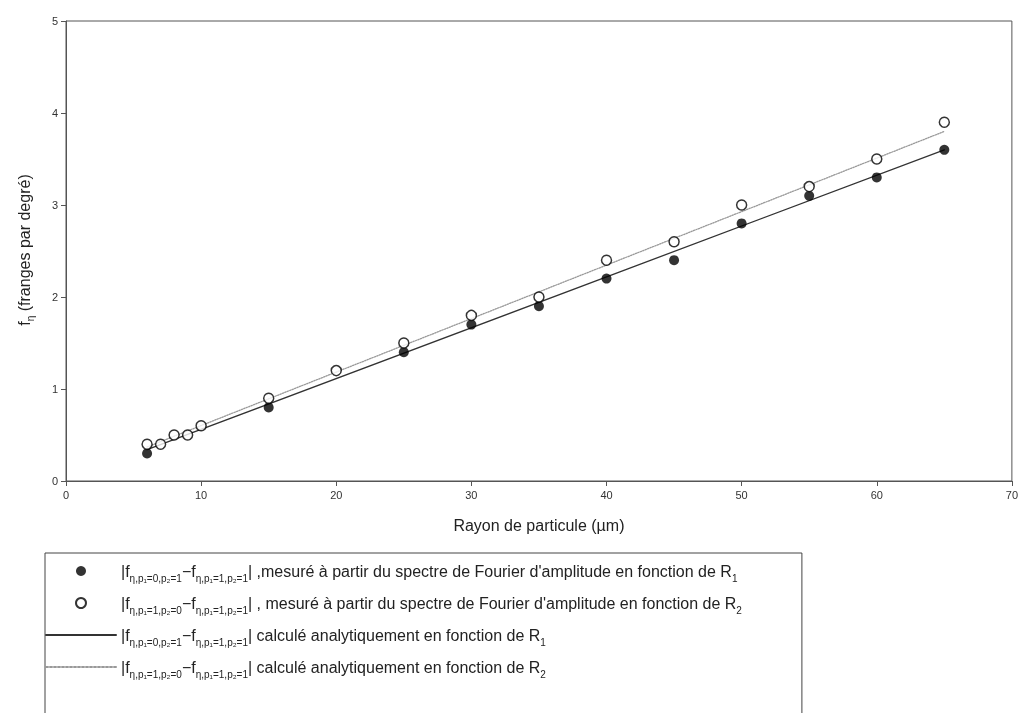 The image size is (1021, 713). What do you see at coordinates (539, 525) in the screenshot?
I see `x-axis-title: Rayon de particule (µm)` at bounding box center [539, 525].